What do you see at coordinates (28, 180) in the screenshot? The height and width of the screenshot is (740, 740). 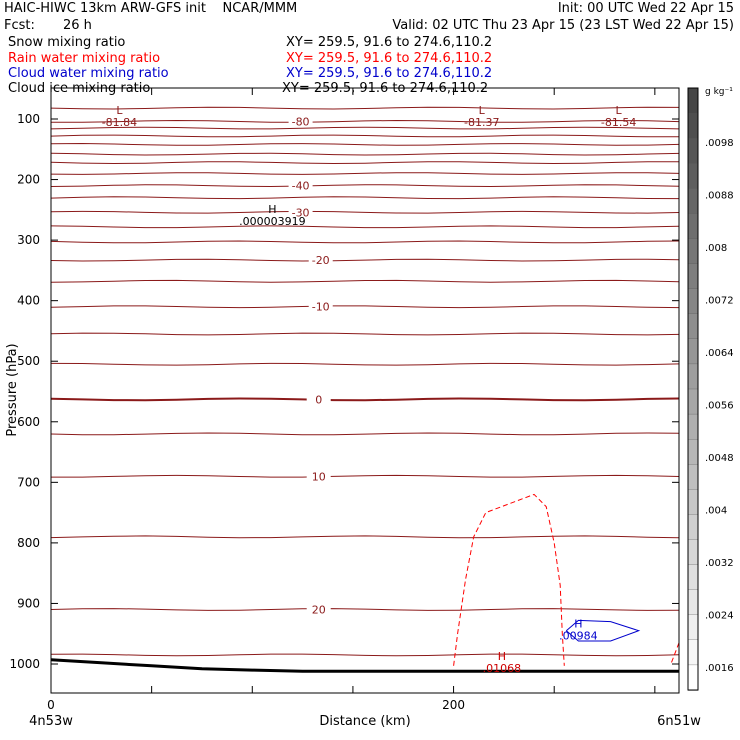 I see `y-tick-label: 200` at bounding box center [28, 180].